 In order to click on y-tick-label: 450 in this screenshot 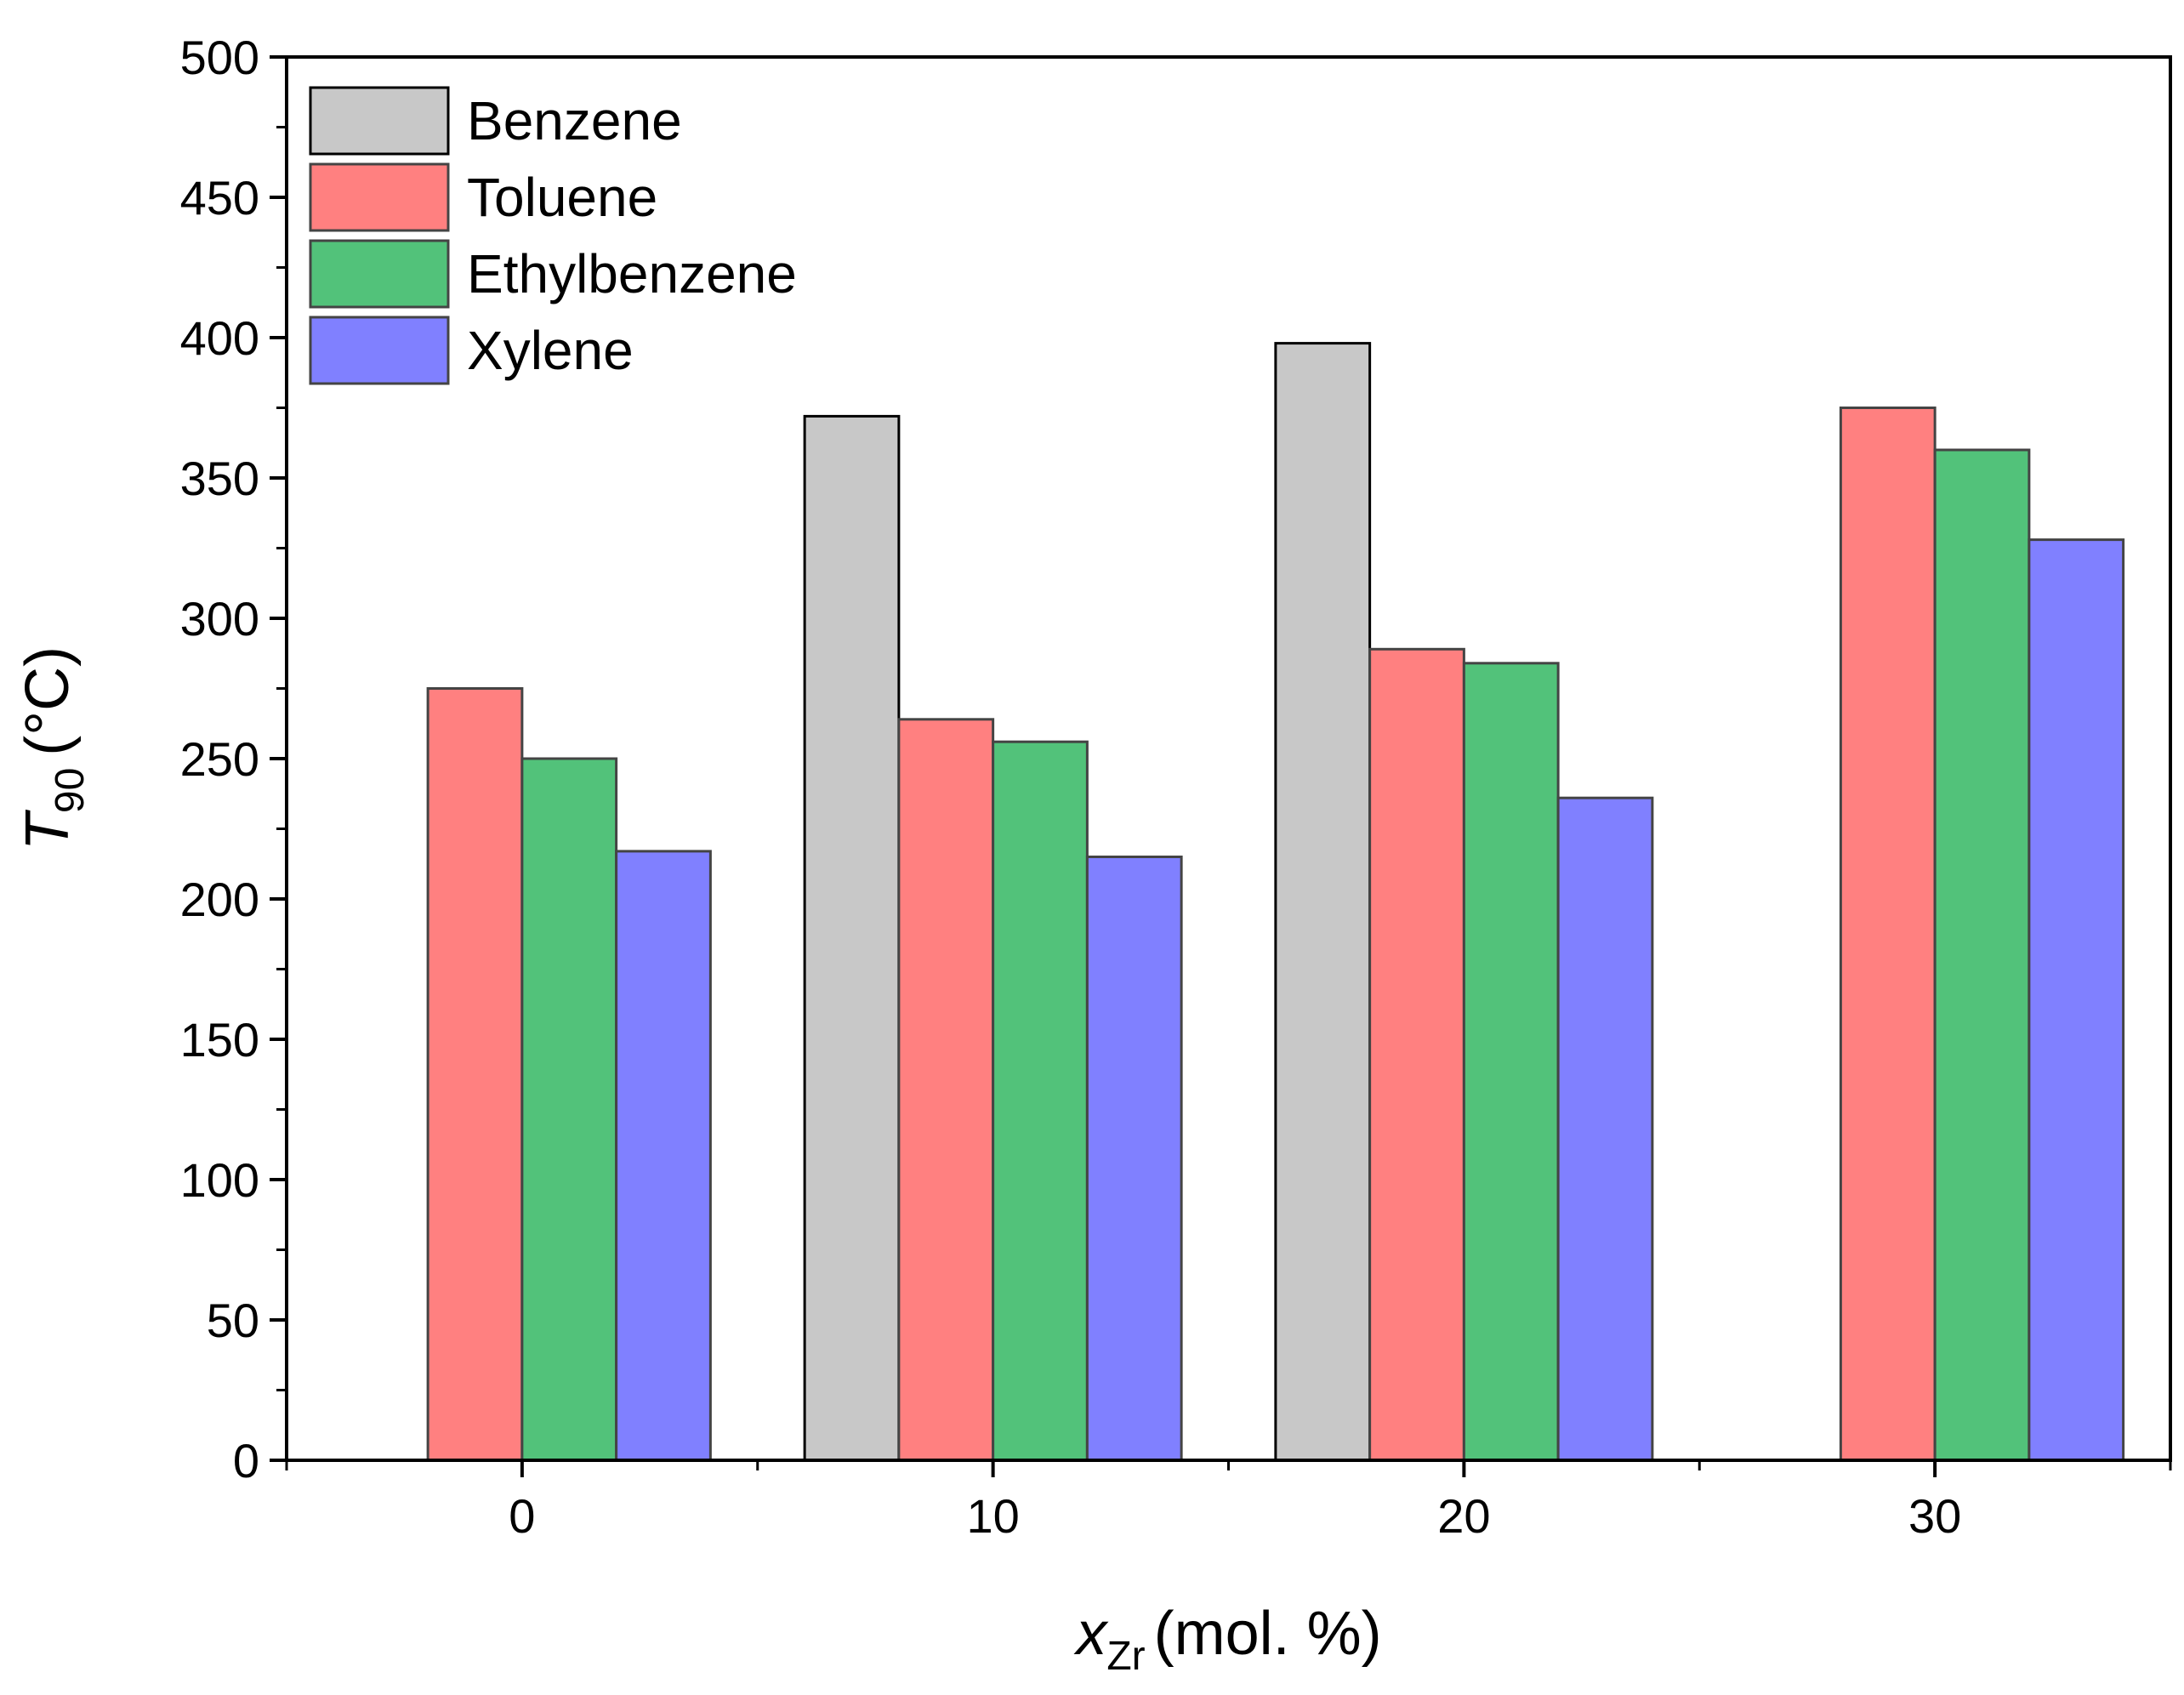, I will do `click(219, 198)`.